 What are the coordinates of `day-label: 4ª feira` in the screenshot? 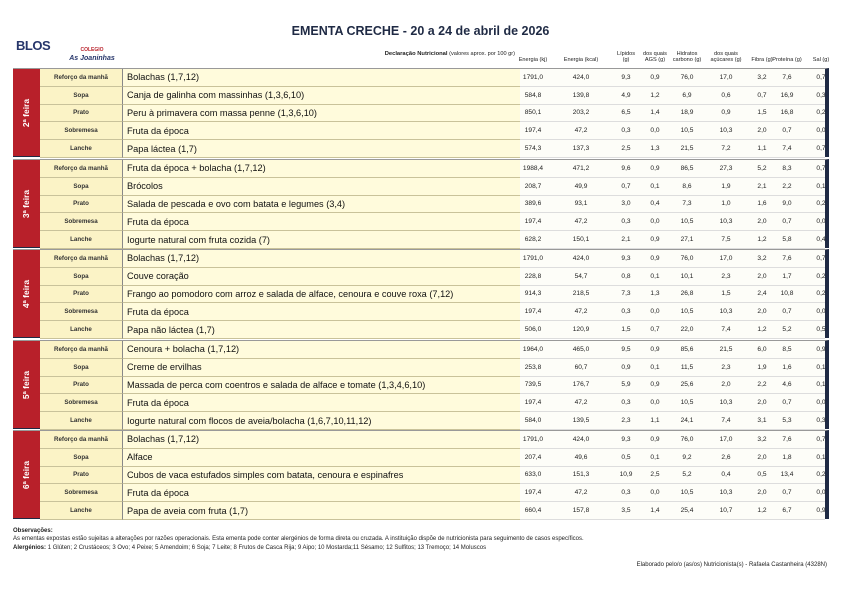 It's located at (26, 293).